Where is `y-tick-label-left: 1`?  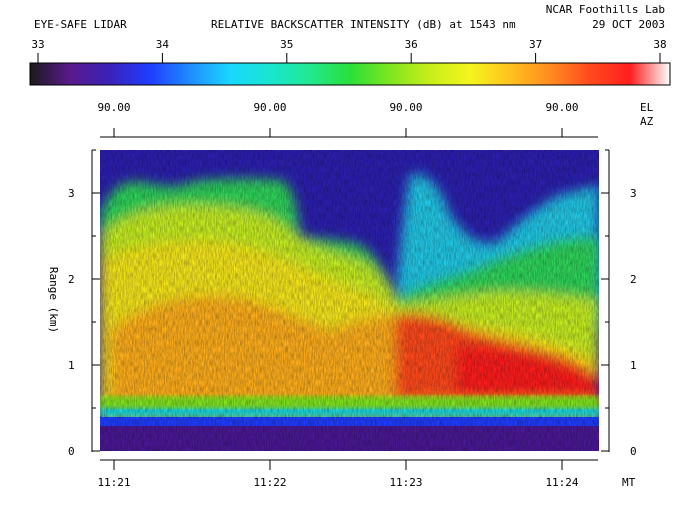
y-tick-label-left: 1 is located at coordinates (71, 365).